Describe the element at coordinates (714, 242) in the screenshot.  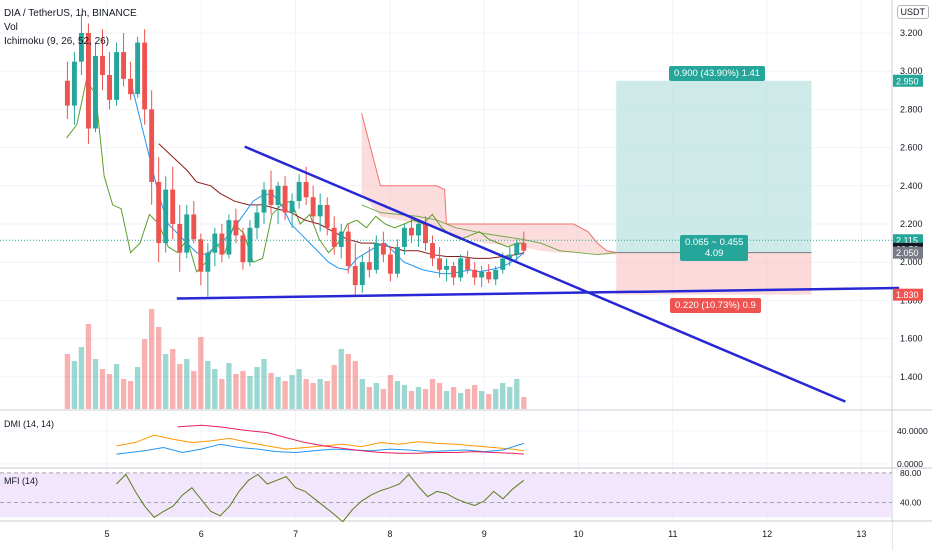
I see `risk-reward-range: 0.065 ~ 0.455` at that location.